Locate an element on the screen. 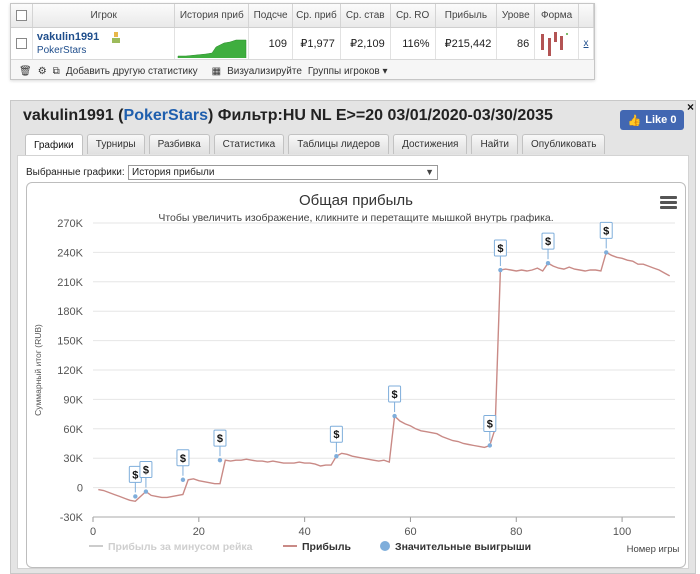 This screenshot has height=574, width=700. tab-breakdown: Разбивка is located at coordinates (179, 144).